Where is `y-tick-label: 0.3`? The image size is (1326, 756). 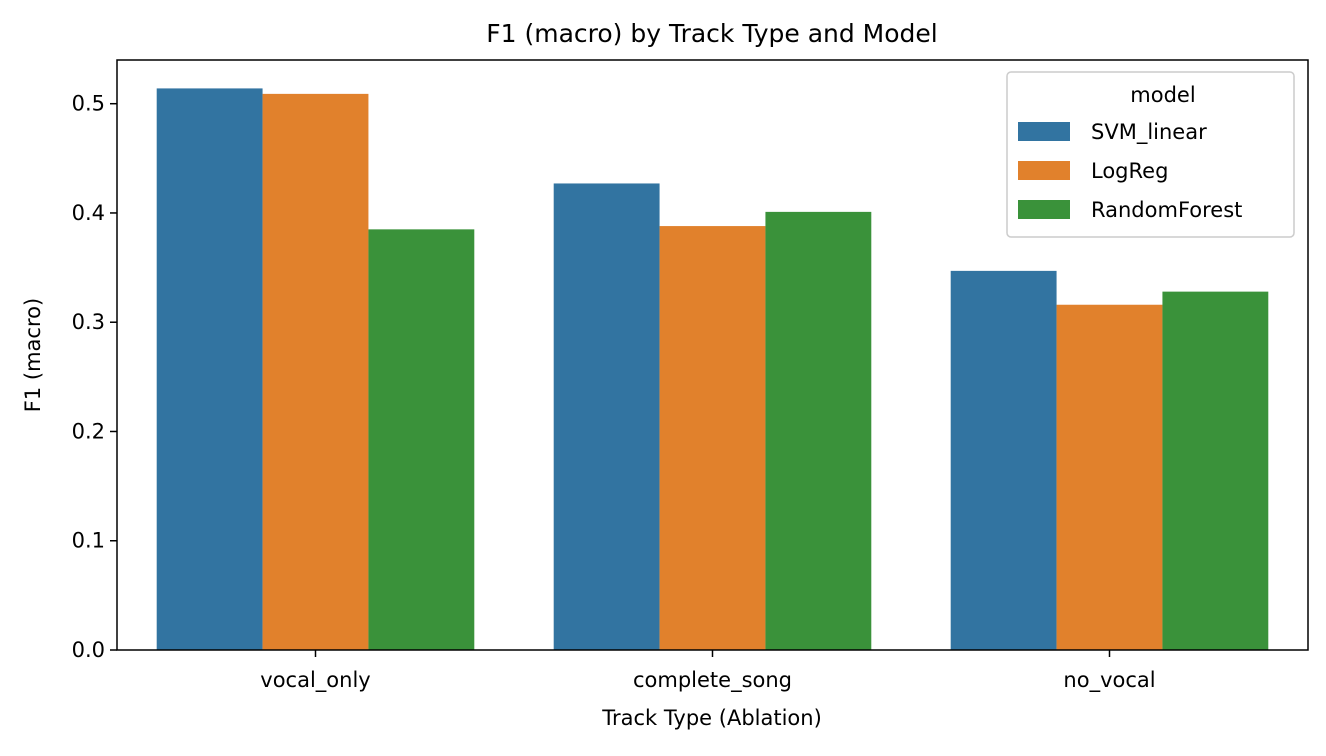
y-tick-label: 0.3 is located at coordinates (88, 322).